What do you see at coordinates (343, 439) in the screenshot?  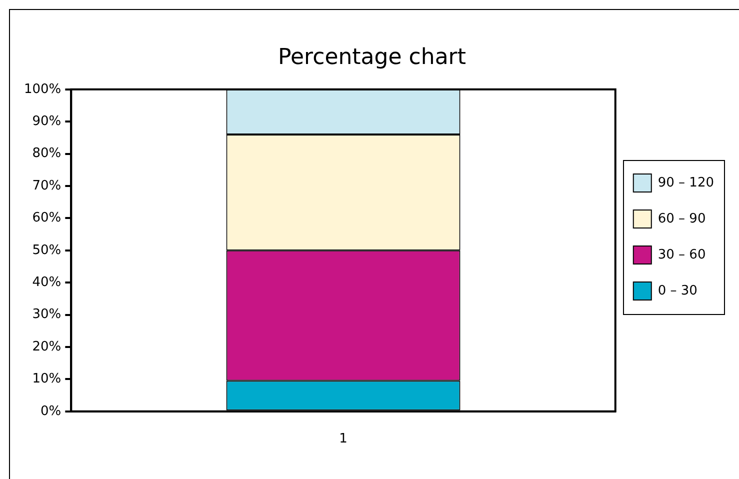 I see `x-tick-label: 1` at bounding box center [343, 439].